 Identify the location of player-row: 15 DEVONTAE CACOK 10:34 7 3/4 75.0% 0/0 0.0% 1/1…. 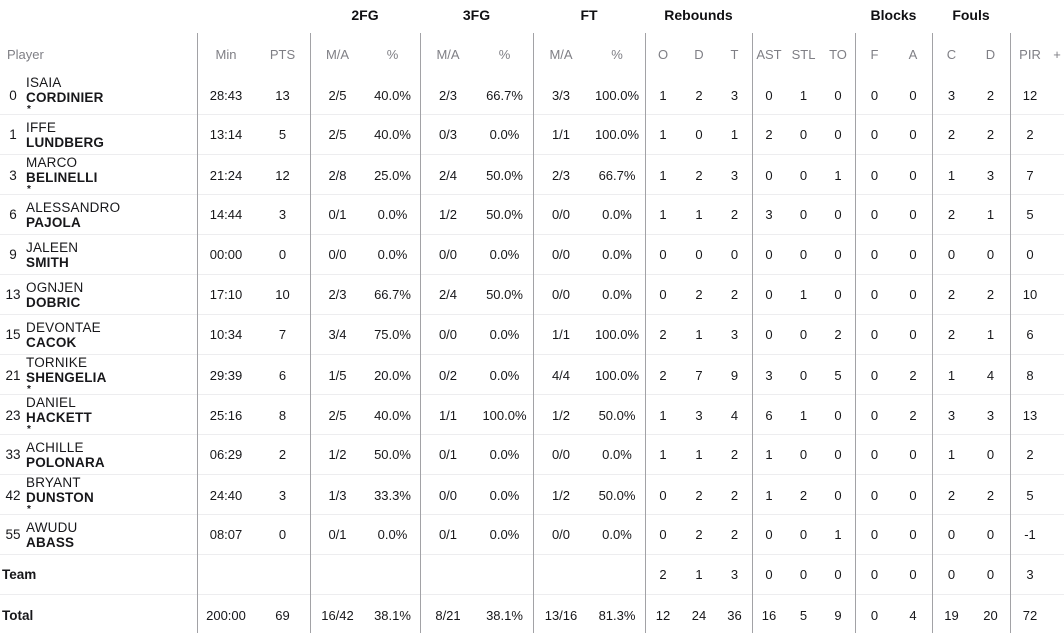
(532, 335).